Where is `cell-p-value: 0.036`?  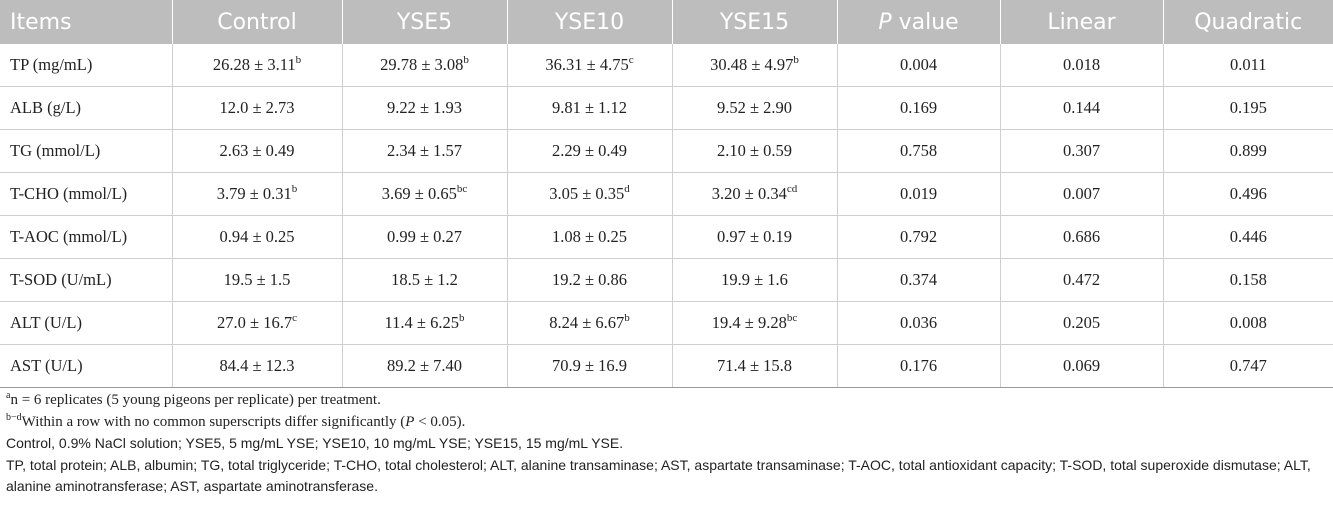
cell-p-value: 0.036 is located at coordinates (918, 323).